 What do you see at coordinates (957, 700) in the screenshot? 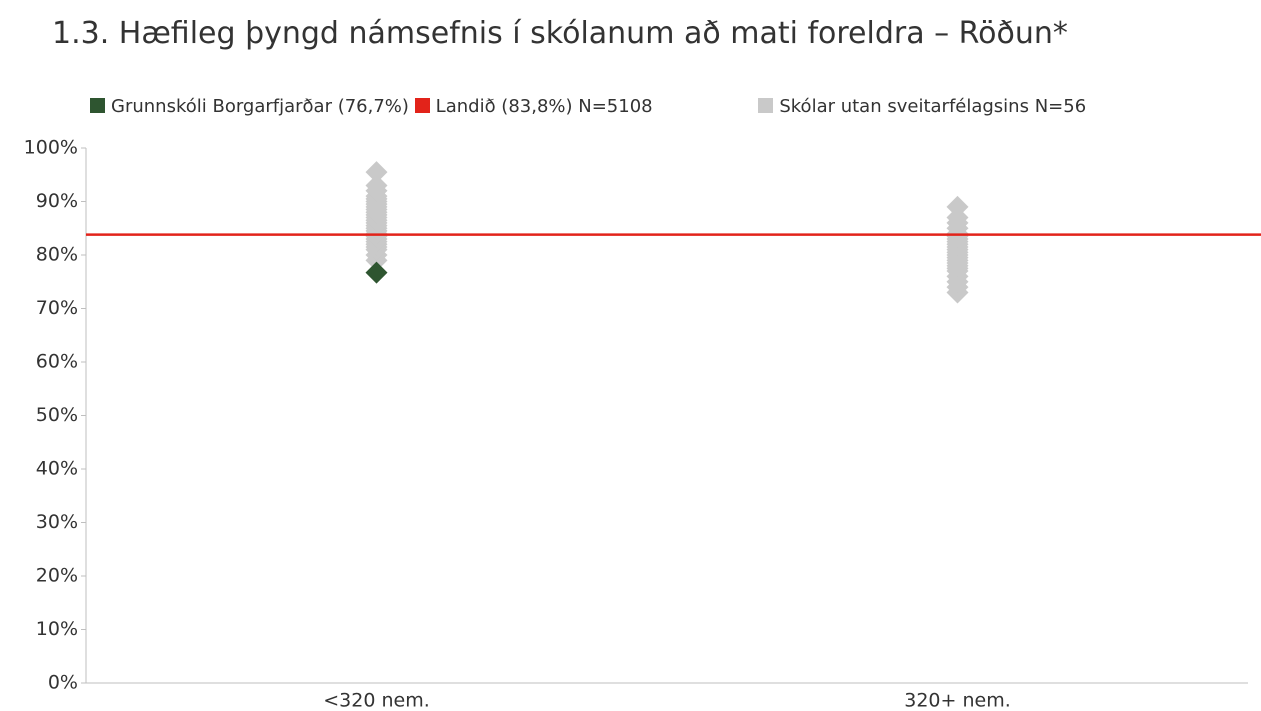
I see `x-tick-label: 320+ nem.` at bounding box center [957, 700].